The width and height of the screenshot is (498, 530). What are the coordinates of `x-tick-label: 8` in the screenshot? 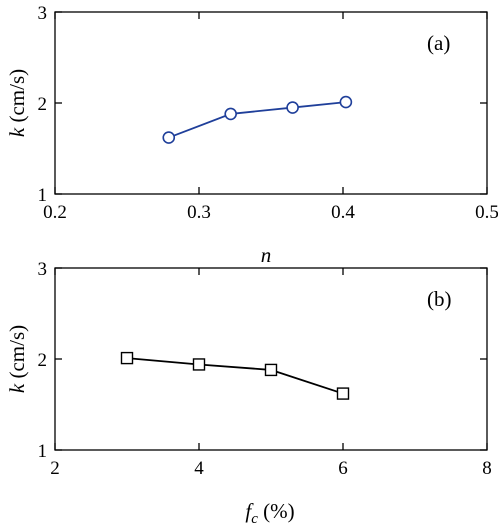 It's located at (487, 468).